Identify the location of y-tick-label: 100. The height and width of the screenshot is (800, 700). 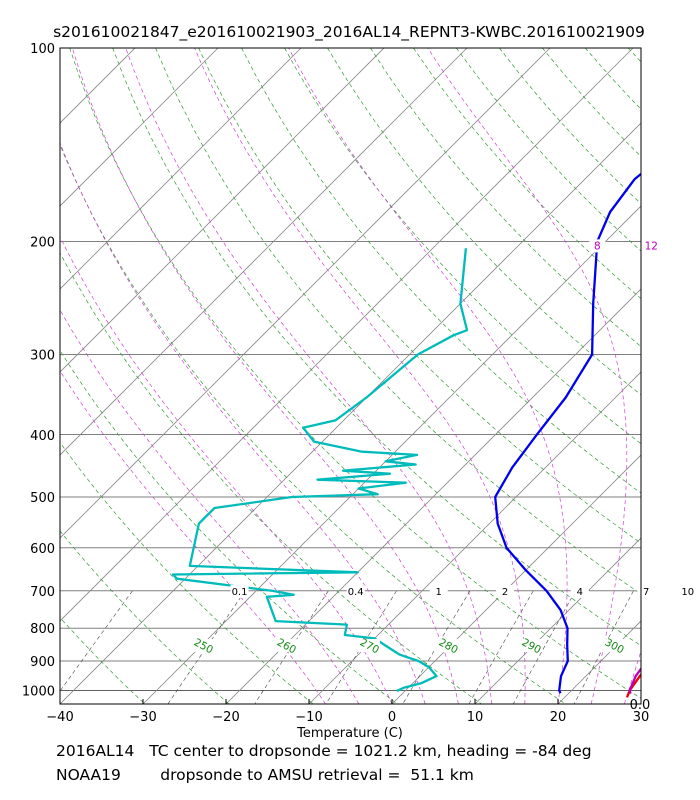
(42, 49).